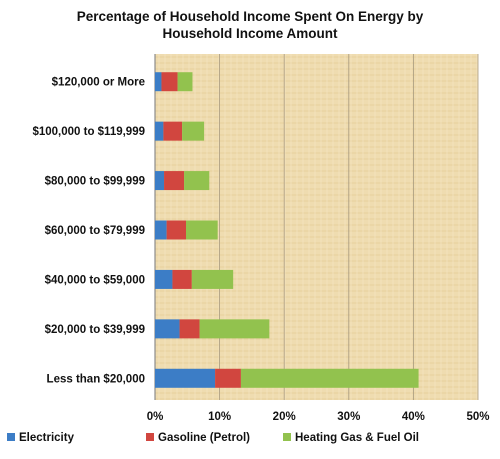 This screenshot has height=459, width=500. Describe the element at coordinates (47, 438) in the screenshot. I see `legend-label: Electricity` at that location.